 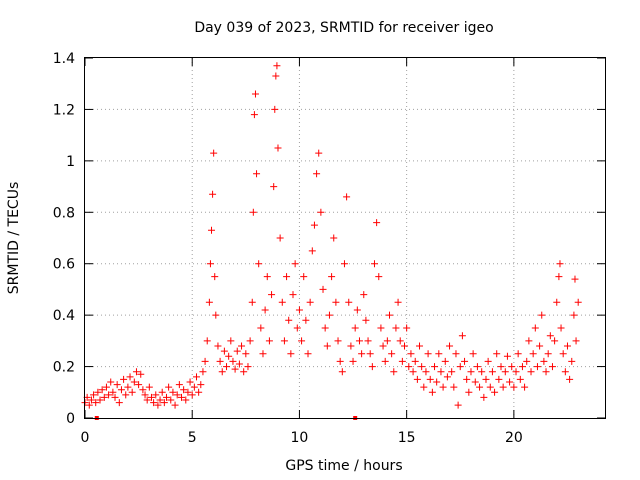 What do you see at coordinates (70, 162) in the screenshot?
I see `y-tick-label: 1` at bounding box center [70, 162].